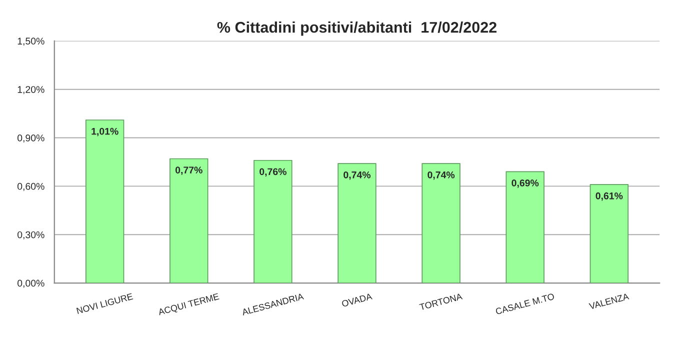 The height and width of the screenshot is (341, 680). Describe the element at coordinates (105, 303) in the screenshot. I see `x-tick-label: NOVI LIGURE` at that location.